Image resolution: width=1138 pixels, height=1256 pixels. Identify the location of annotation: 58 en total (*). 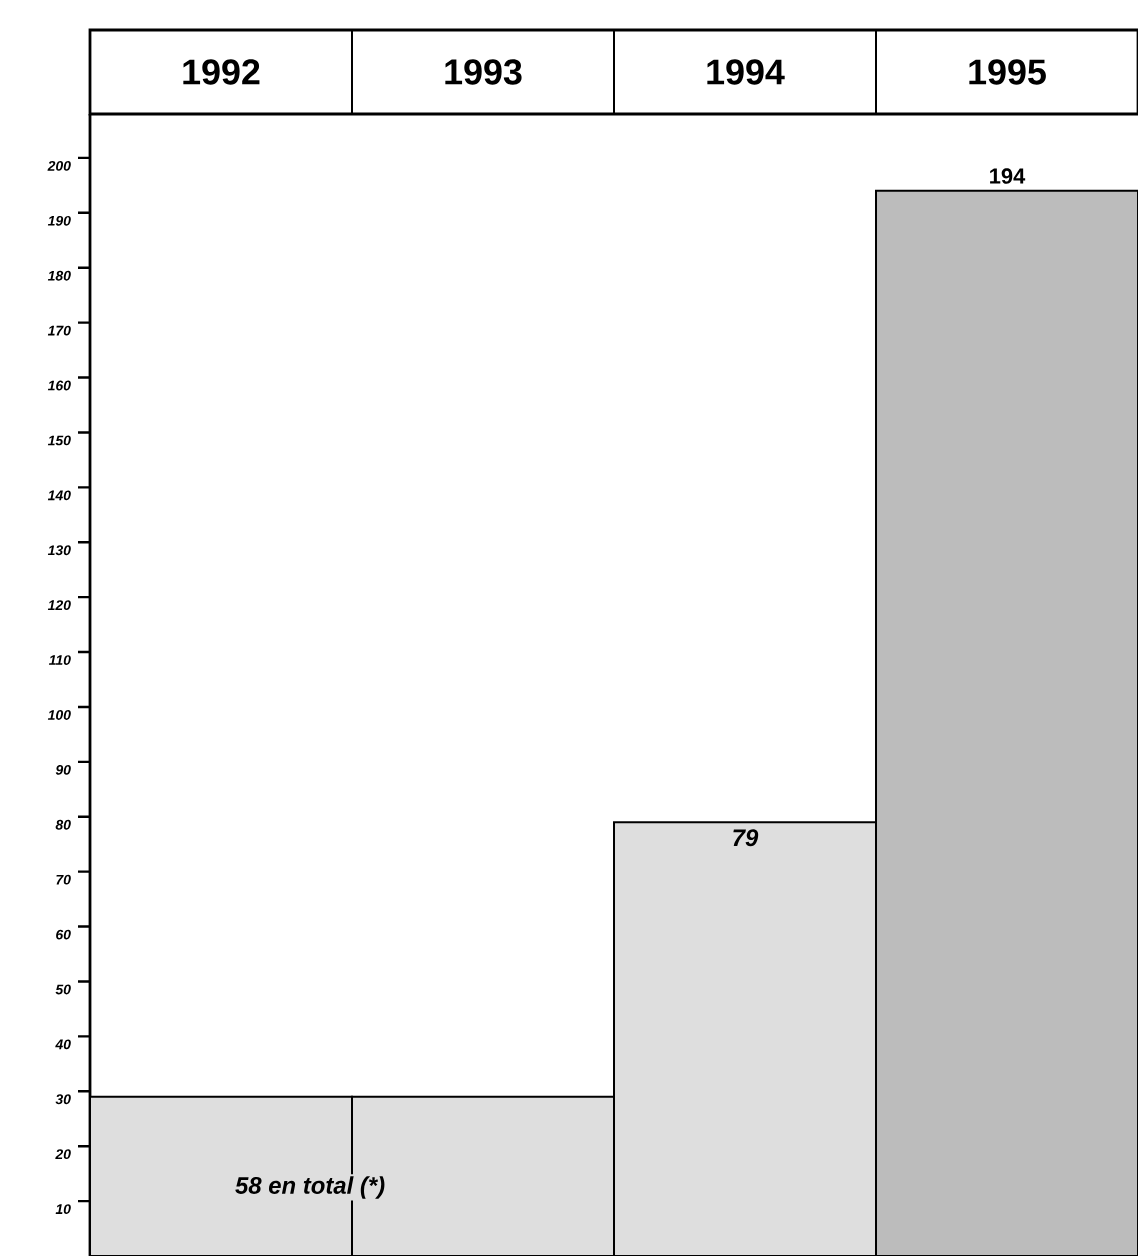
(310, 1187).